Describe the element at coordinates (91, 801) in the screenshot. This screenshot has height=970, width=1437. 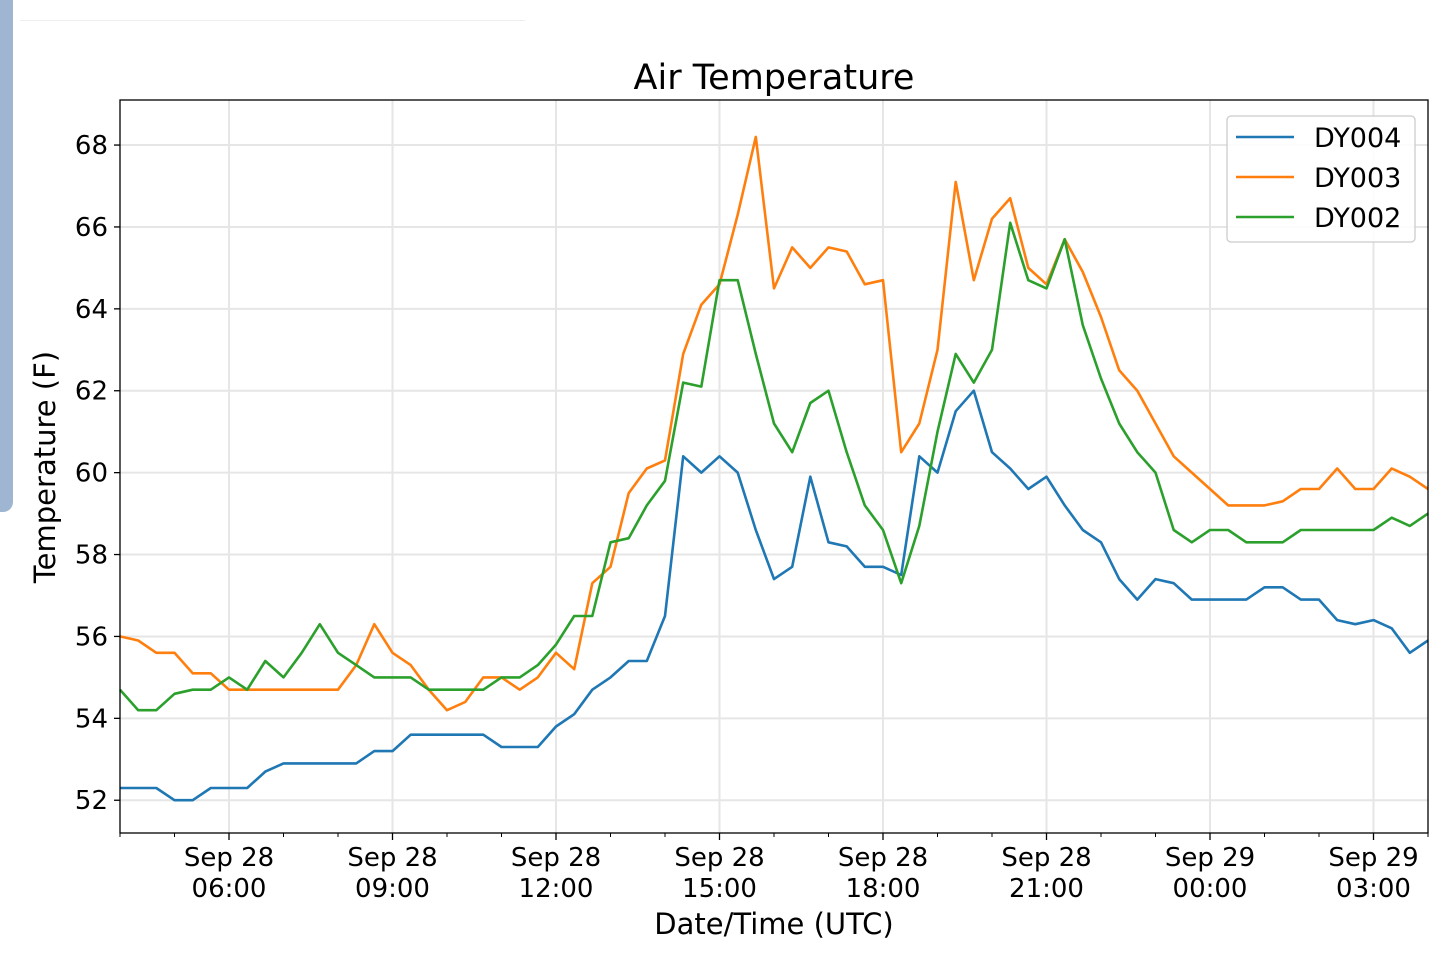
I see `y-tick-label: 52` at that location.